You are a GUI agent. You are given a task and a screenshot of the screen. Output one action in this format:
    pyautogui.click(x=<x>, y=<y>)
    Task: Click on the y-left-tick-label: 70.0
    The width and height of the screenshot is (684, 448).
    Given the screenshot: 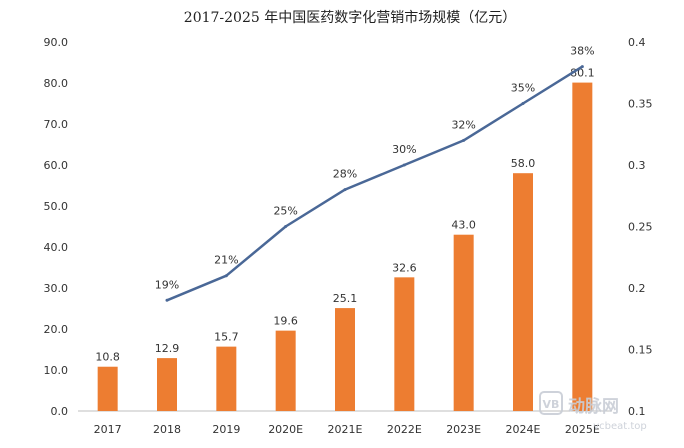 What is the action you would take?
    pyautogui.click(x=56, y=124)
    